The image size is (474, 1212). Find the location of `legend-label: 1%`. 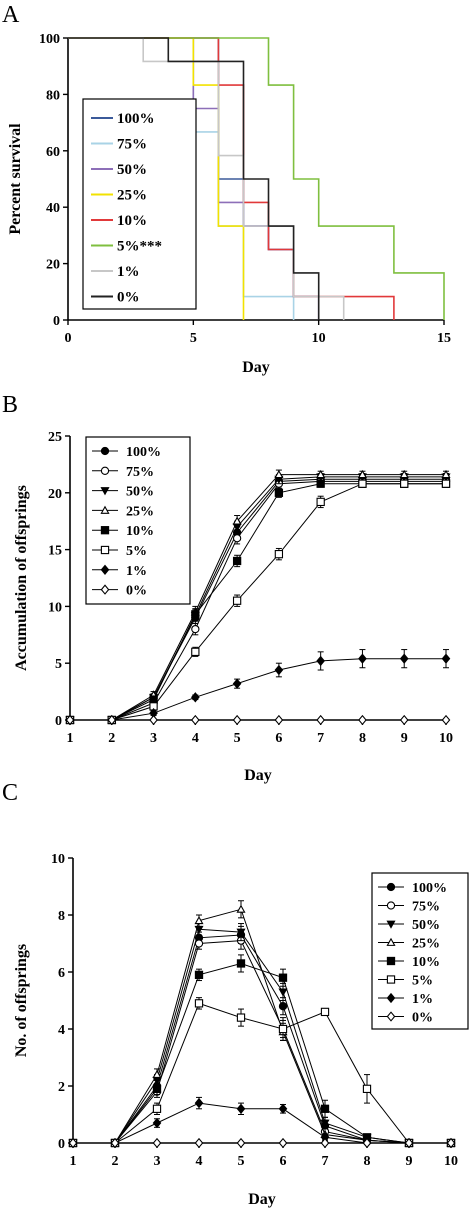

legend-label: 1% is located at coordinates (128, 272).